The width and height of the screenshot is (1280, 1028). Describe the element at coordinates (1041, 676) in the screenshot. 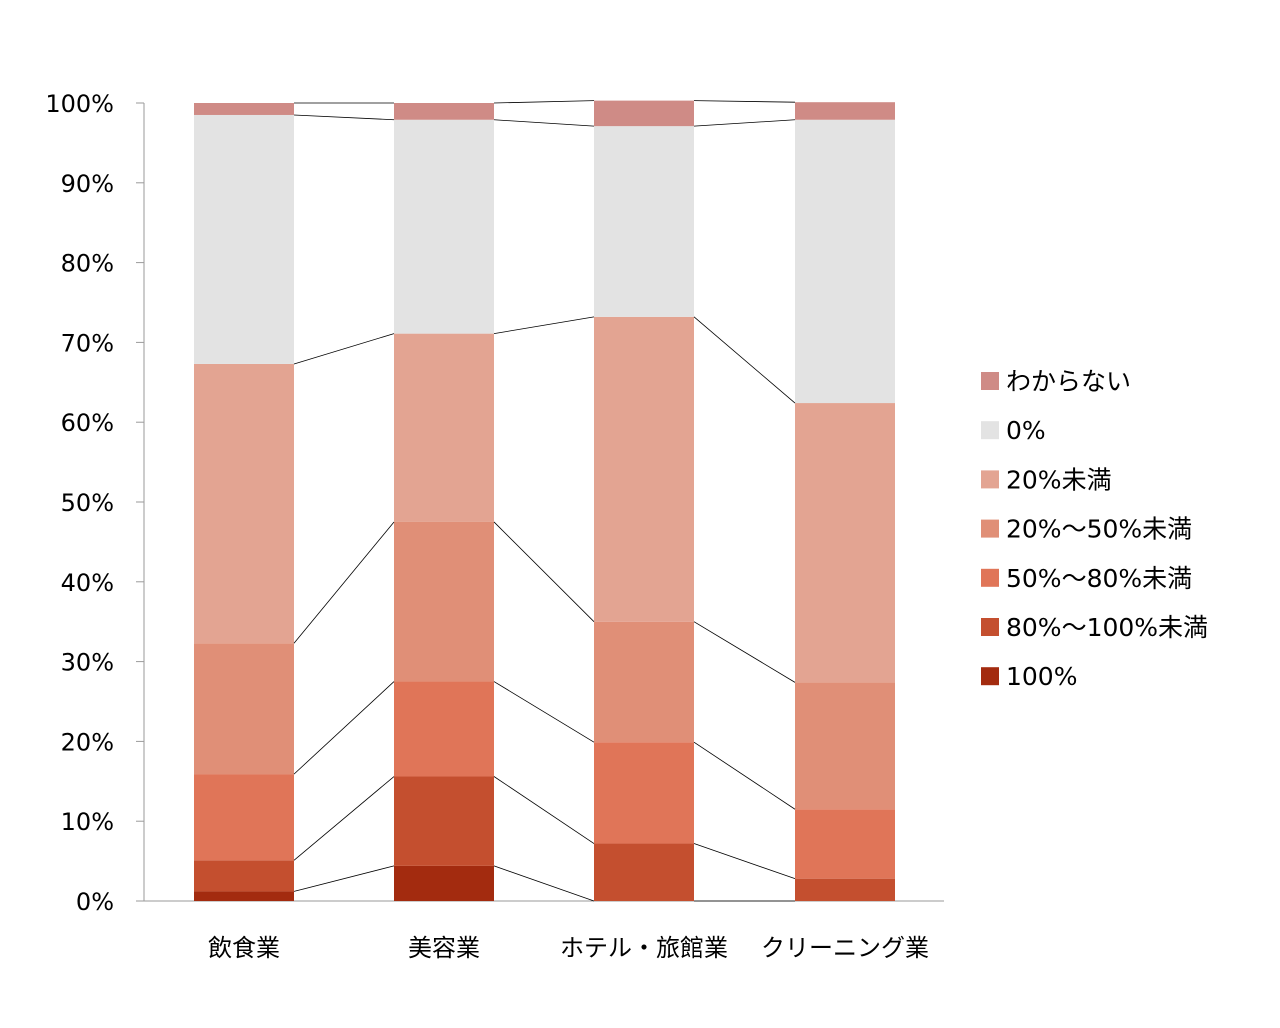

I see `legend-label: 100%` at that location.